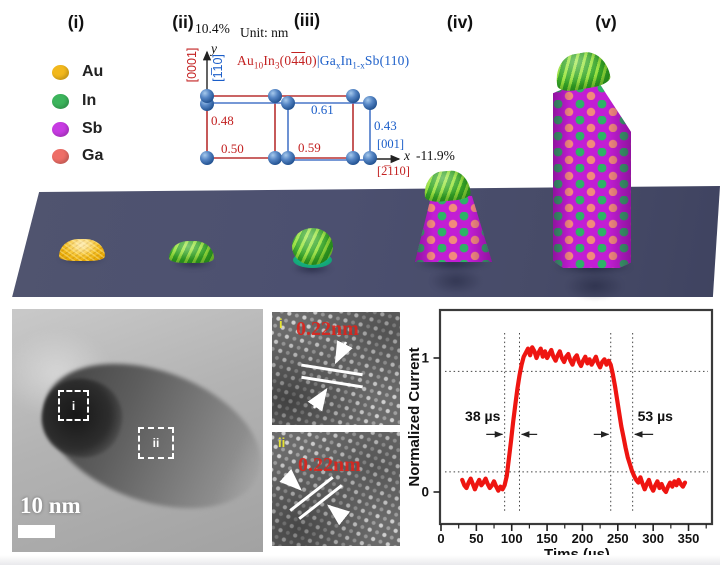  What do you see at coordinates (476, 538) in the screenshot?
I see `svg-text: 50` at bounding box center [476, 538].